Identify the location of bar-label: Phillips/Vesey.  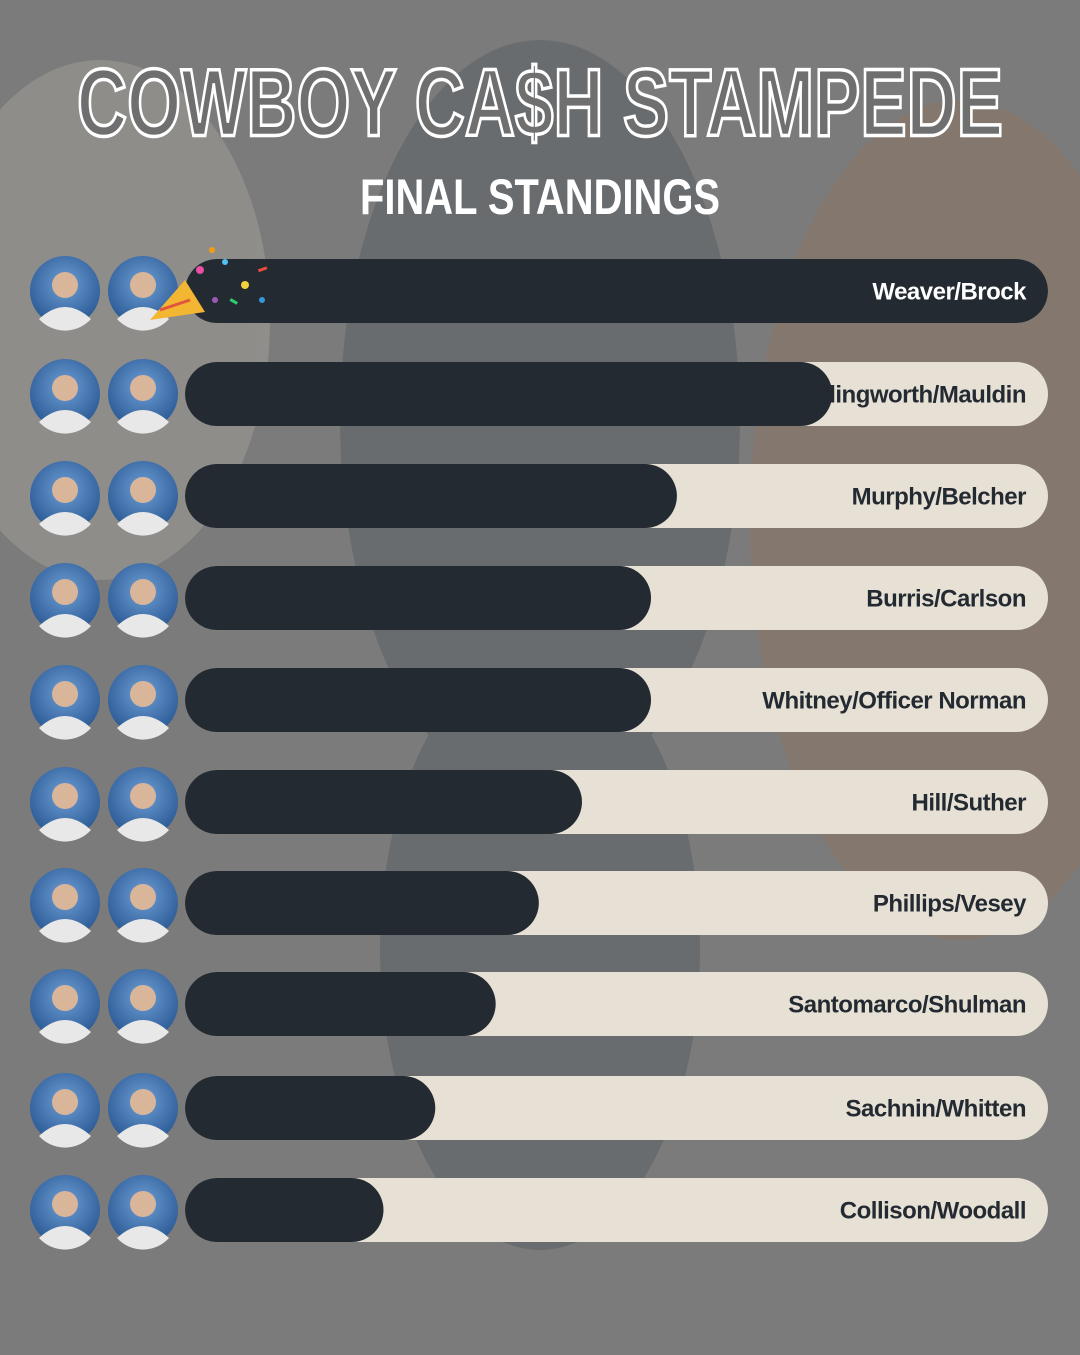
(950, 903).